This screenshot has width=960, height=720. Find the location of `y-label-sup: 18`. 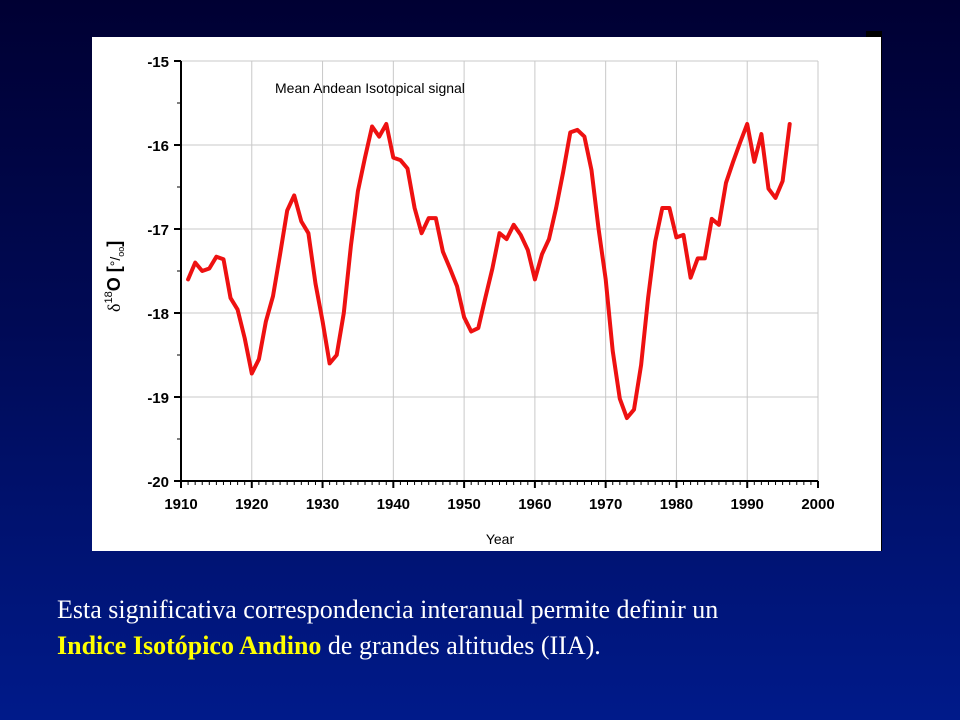

y-label-sup: 18 is located at coordinates (109, 297).